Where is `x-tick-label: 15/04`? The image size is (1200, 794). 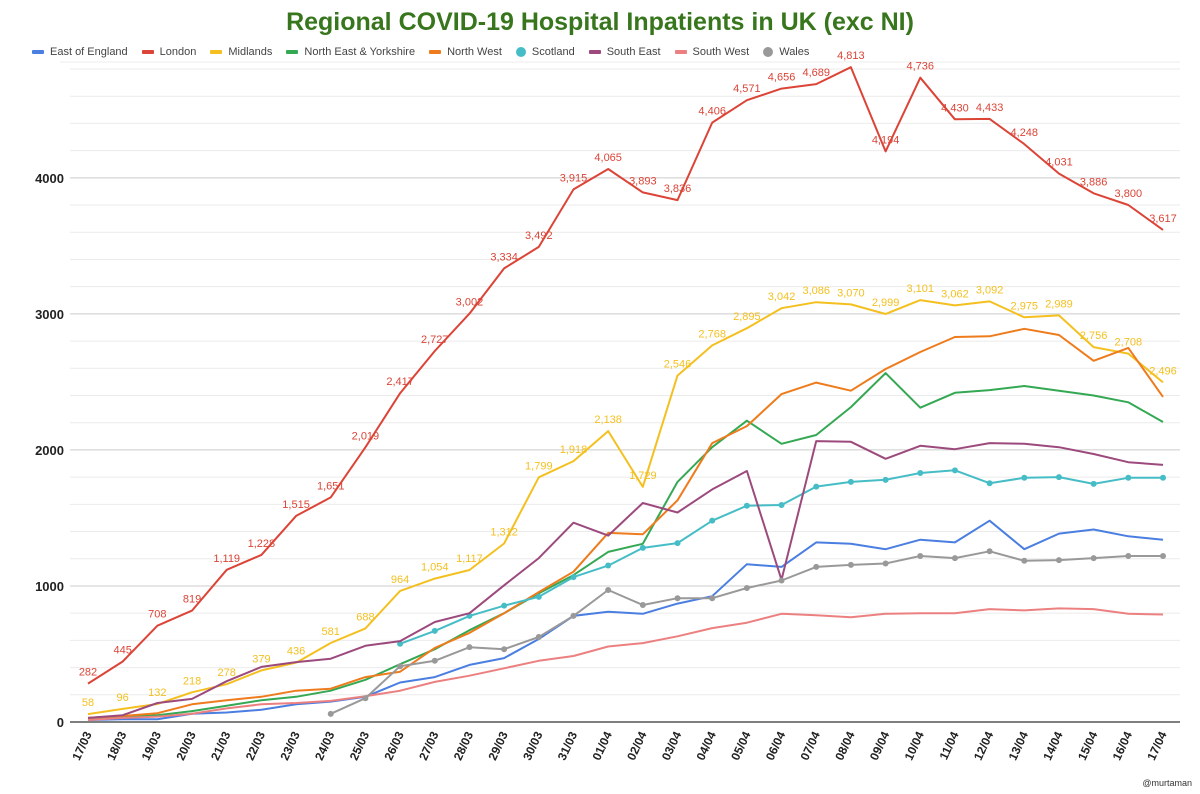 x-tick-label: 15/04 is located at coordinates (1088, 745).